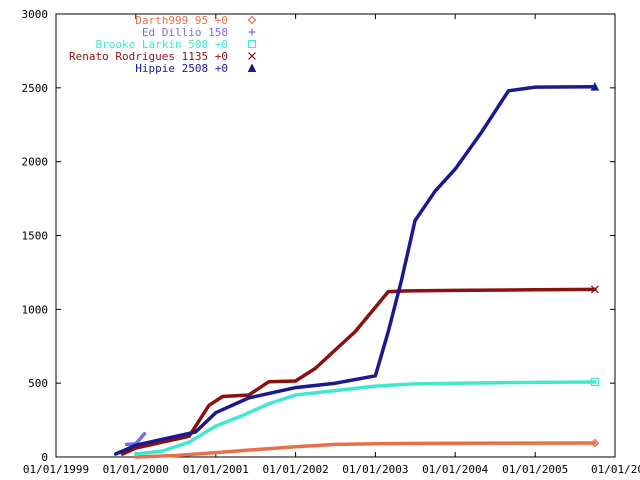  I want to click on y-tick-label: 0, so click(44, 457).